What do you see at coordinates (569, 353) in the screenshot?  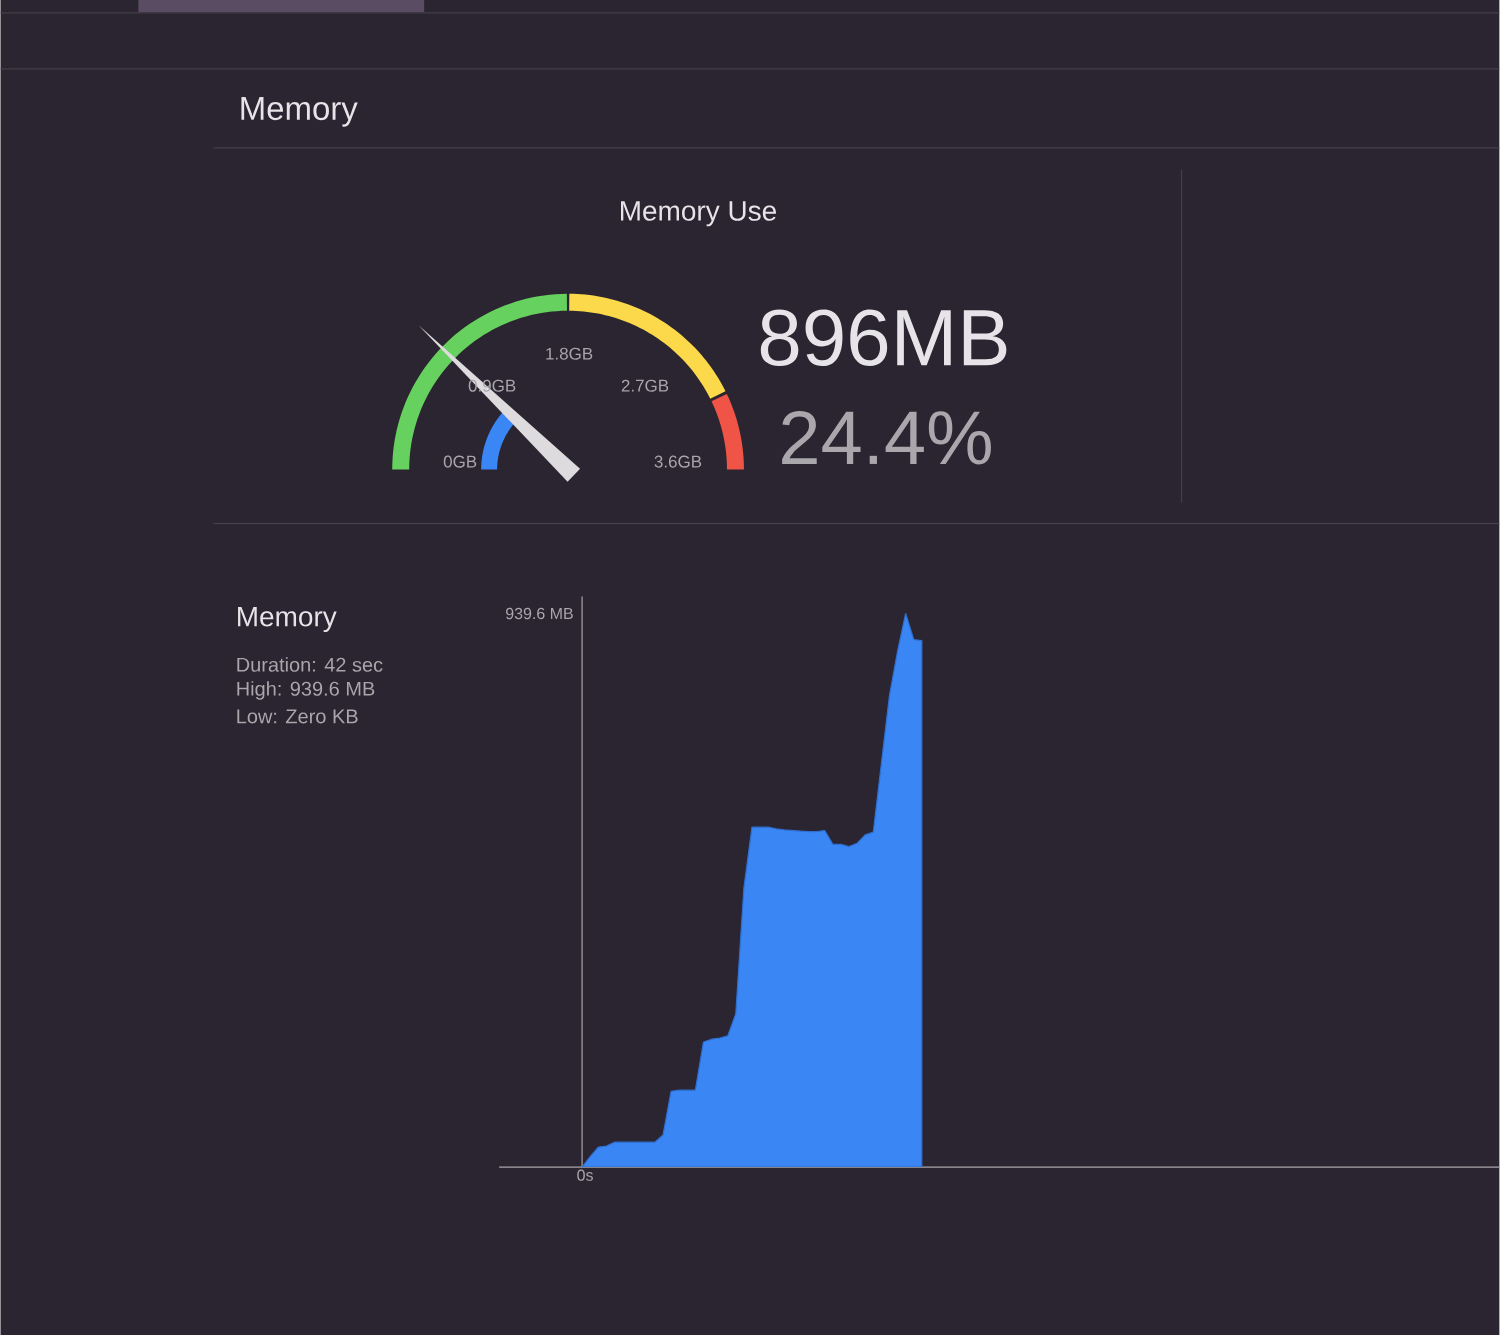 I see `text: 1.8GB` at bounding box center [569, 353].